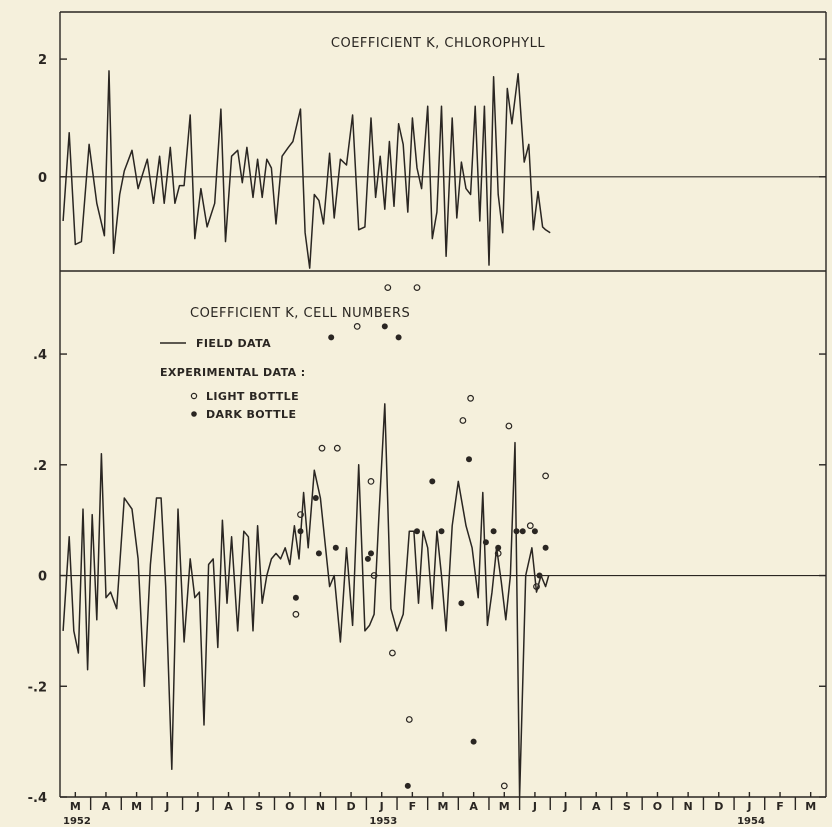 This screenshot has height=827, width=832. I want to click on chlorophyll-line-field-data, so click(306, 169).